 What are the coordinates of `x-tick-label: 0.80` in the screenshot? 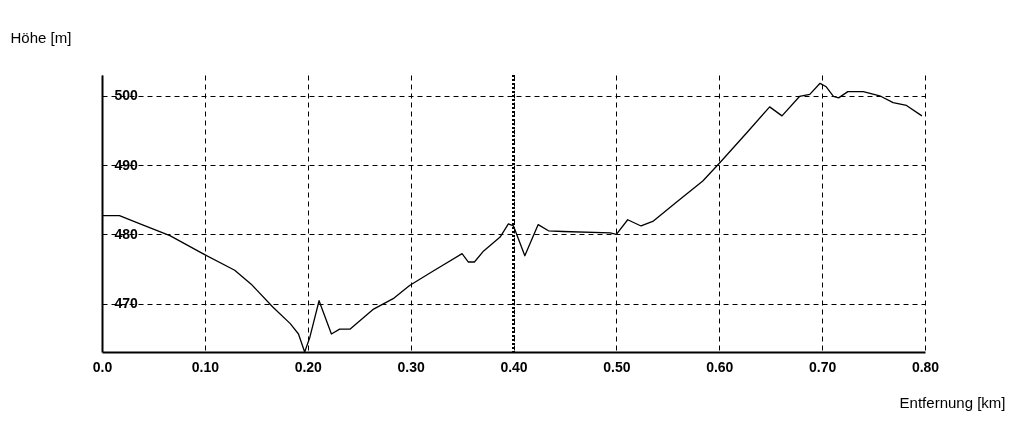 It's located at (925, 366).